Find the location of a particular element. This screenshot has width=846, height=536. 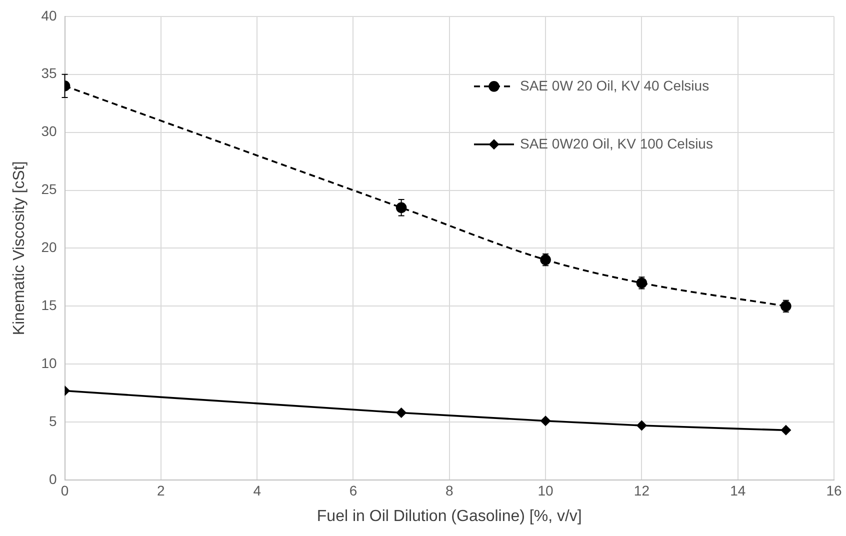

y-tick-label: 15 is located at coordinates (49, 305).